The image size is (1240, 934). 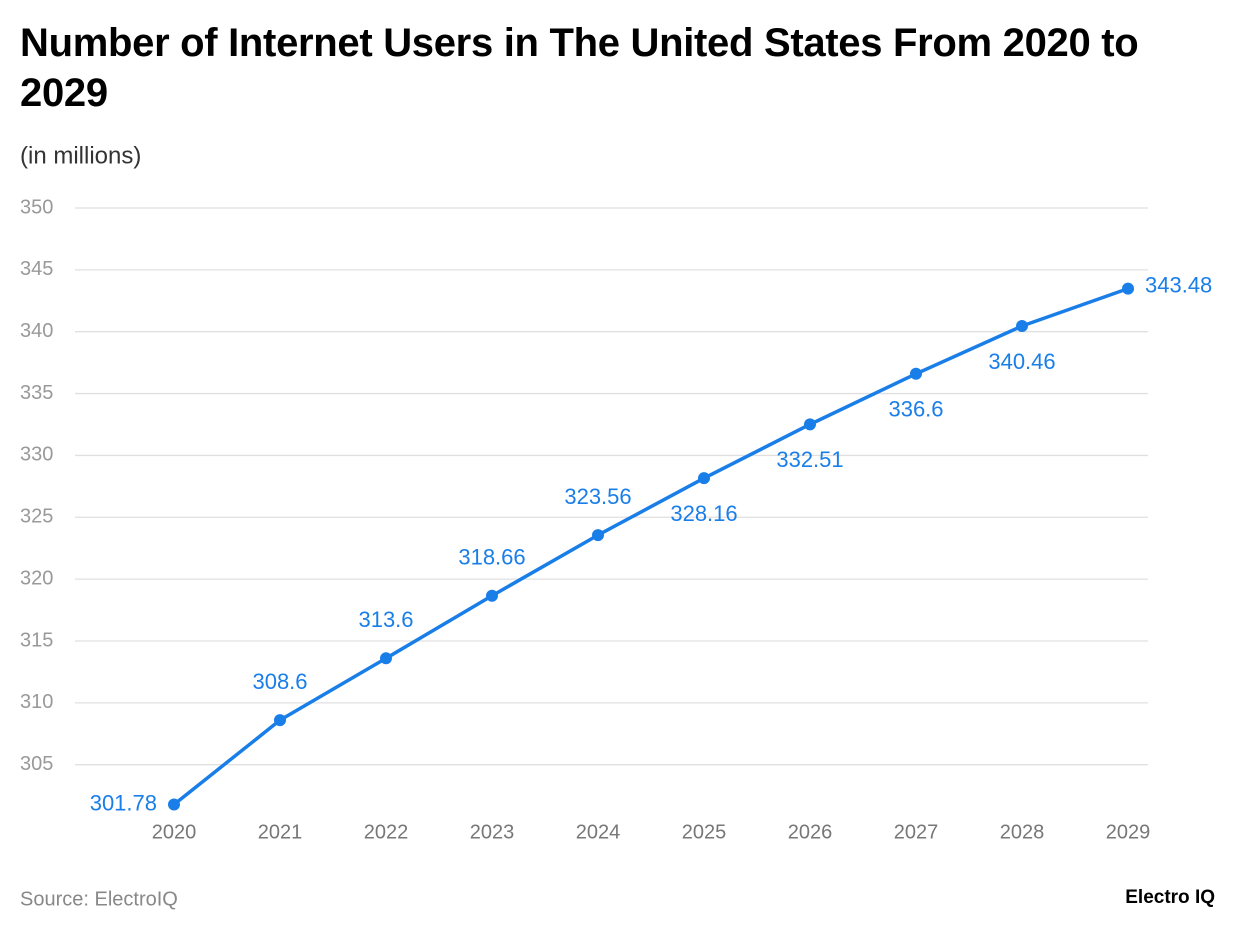 What do you see at coordinates (703, 513) in the screenshot?
I see `data-label: 328.16` at bounding box center [703, 513].